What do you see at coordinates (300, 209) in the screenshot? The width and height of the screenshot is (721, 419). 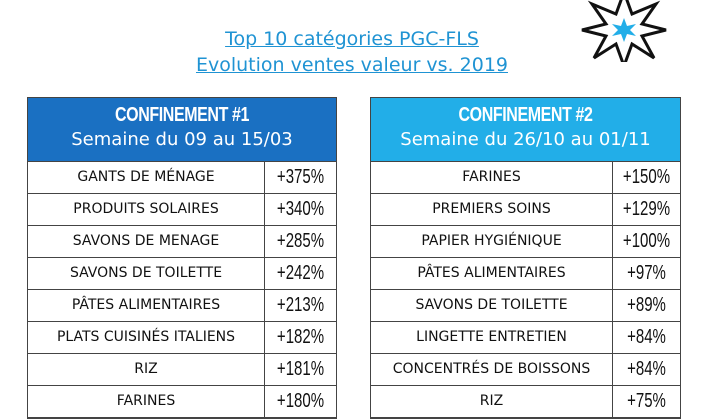 I see `growth: +340%` at bounding box center [300, 209].